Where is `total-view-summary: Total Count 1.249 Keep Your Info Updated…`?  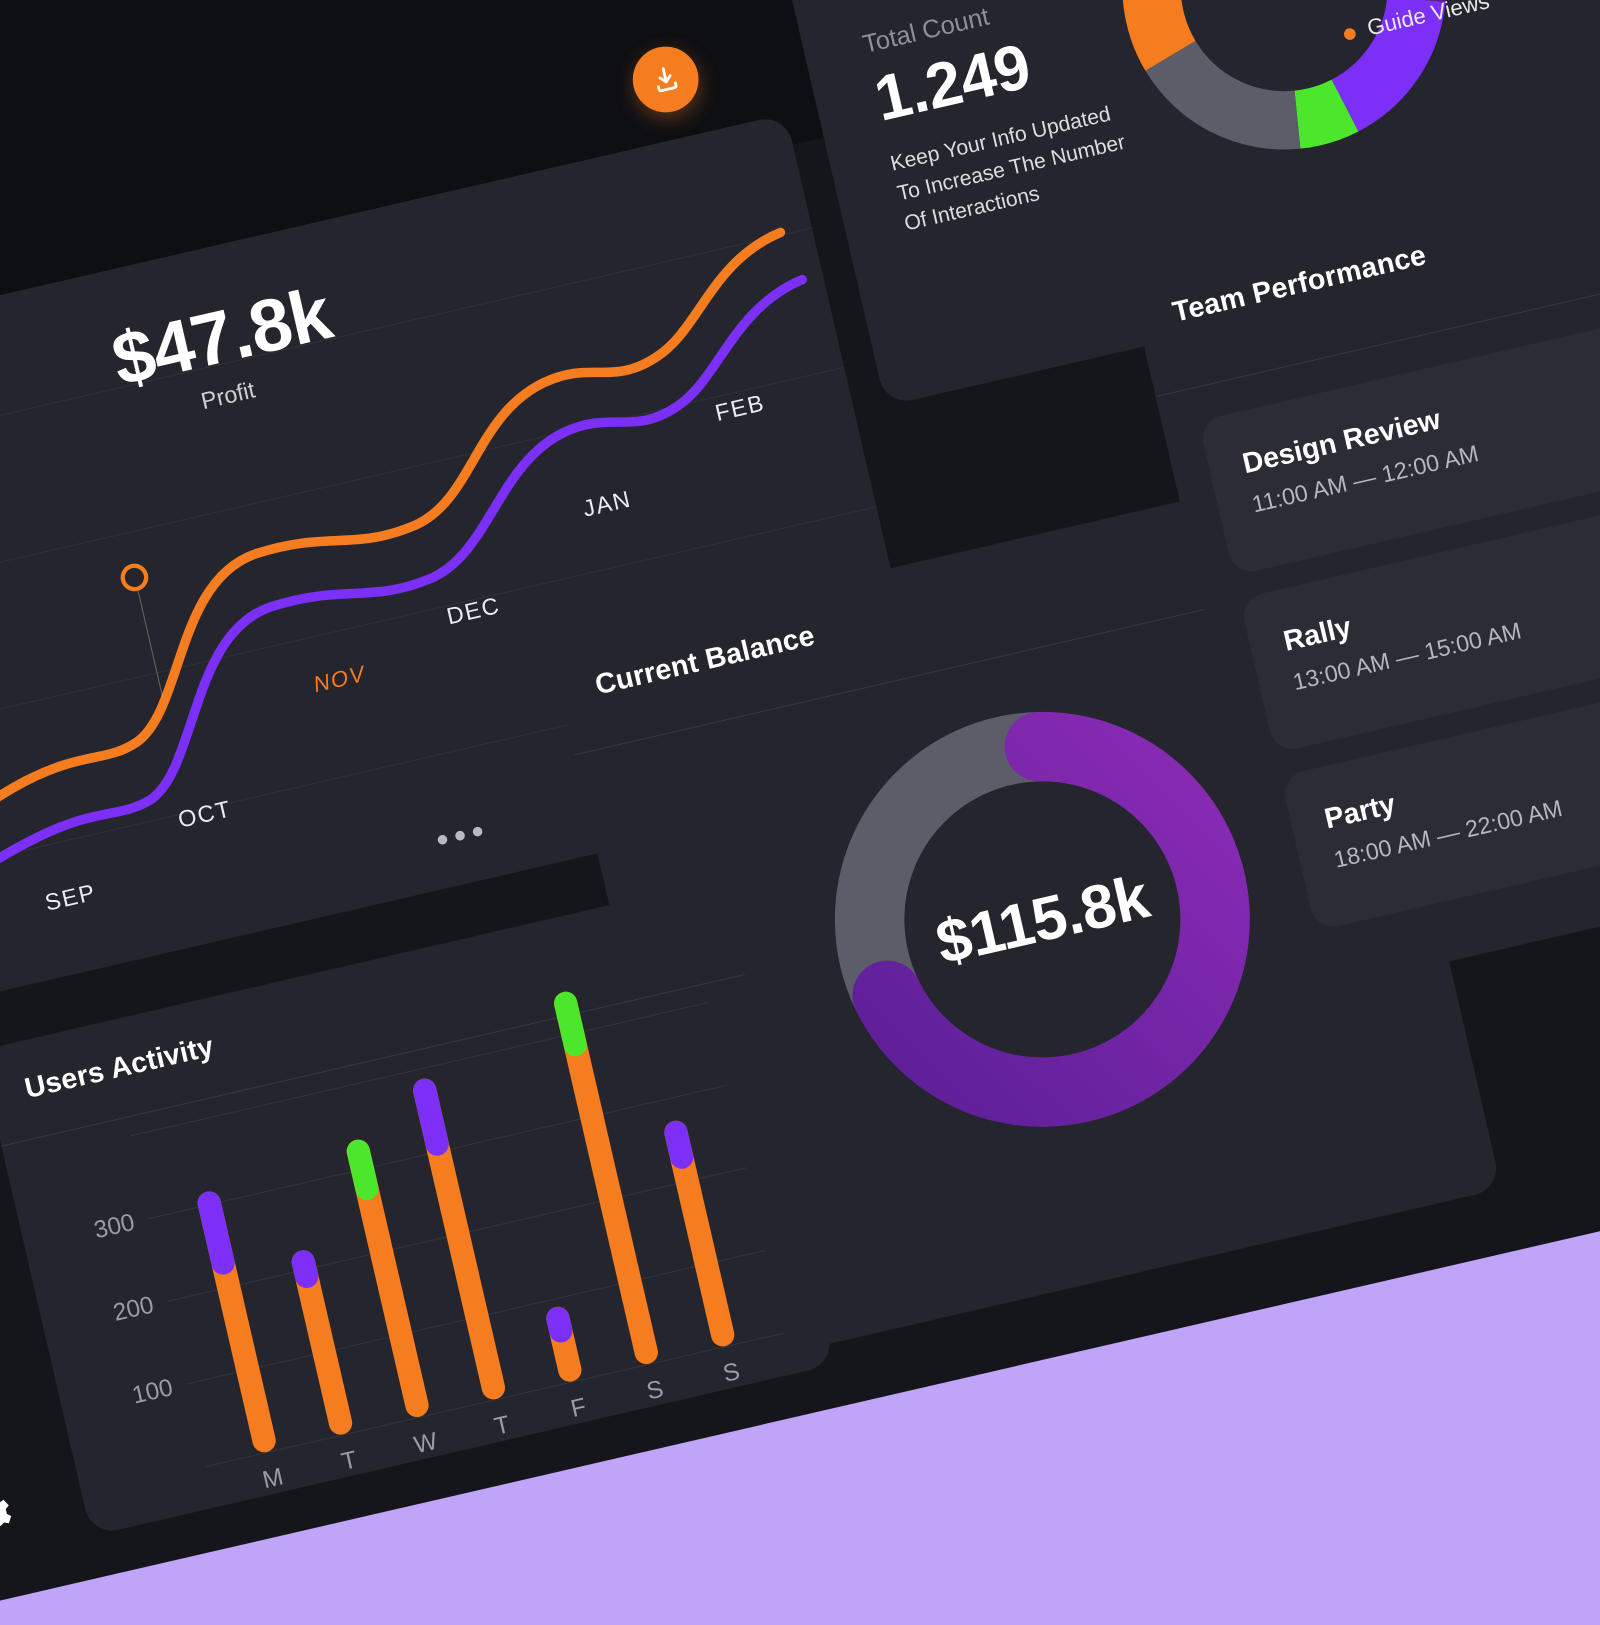
total-view-summary: Total Count 1.249 Keep Your Info Updated… is located at coordinates (1039, 120).